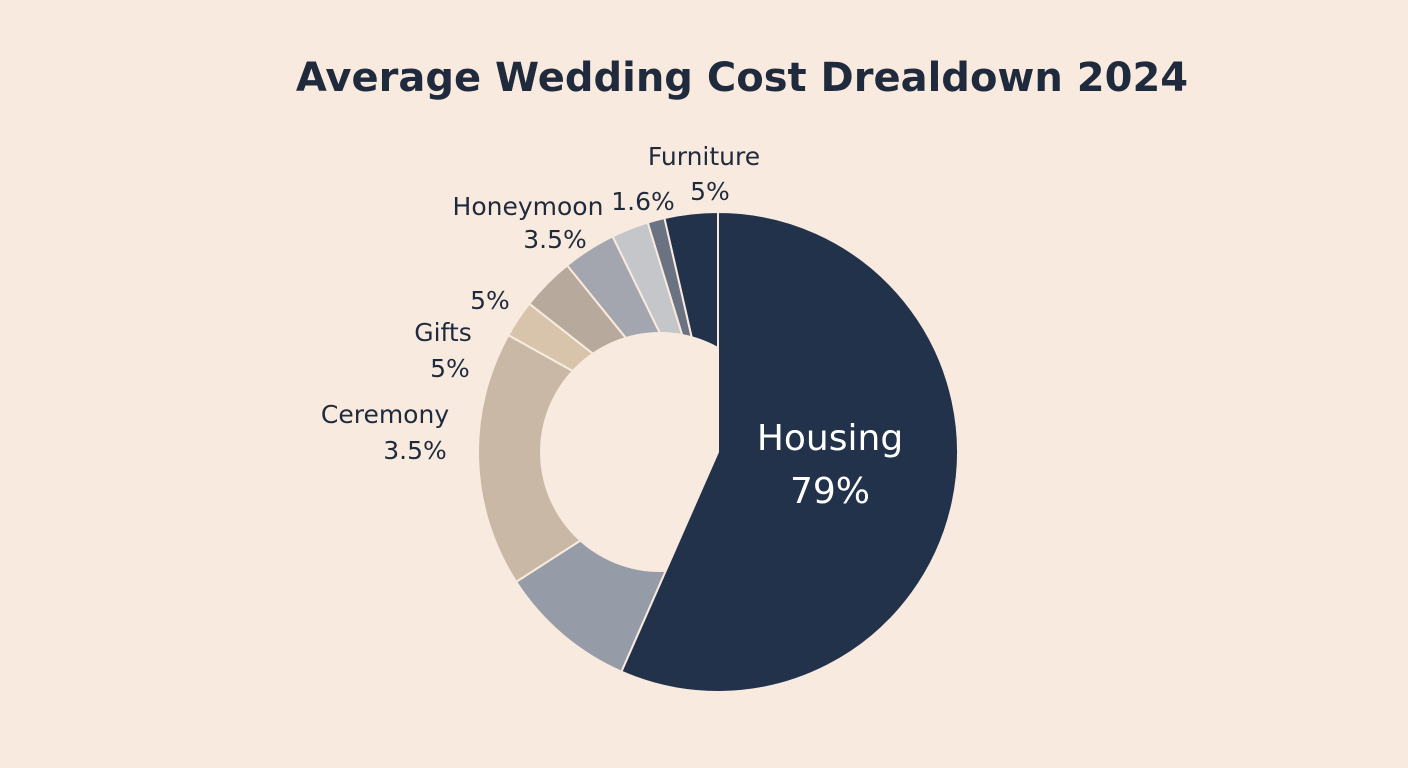 This screenshot has height=768, width=1408. I want to click on slice-name: Furniture, so click(704, 156).